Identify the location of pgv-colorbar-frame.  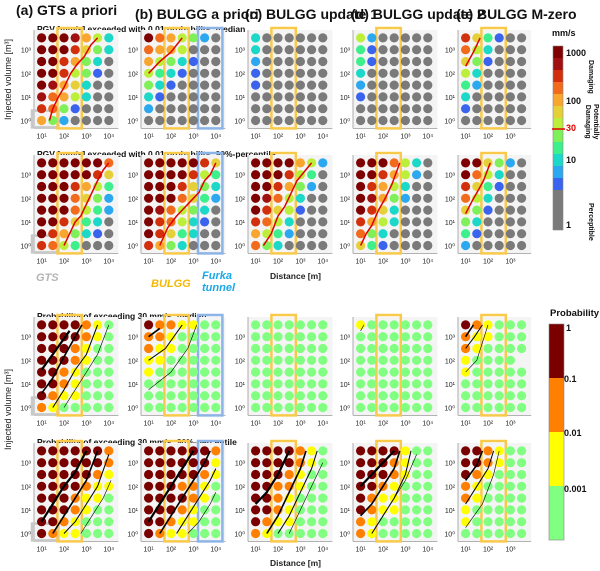
(558, 138).